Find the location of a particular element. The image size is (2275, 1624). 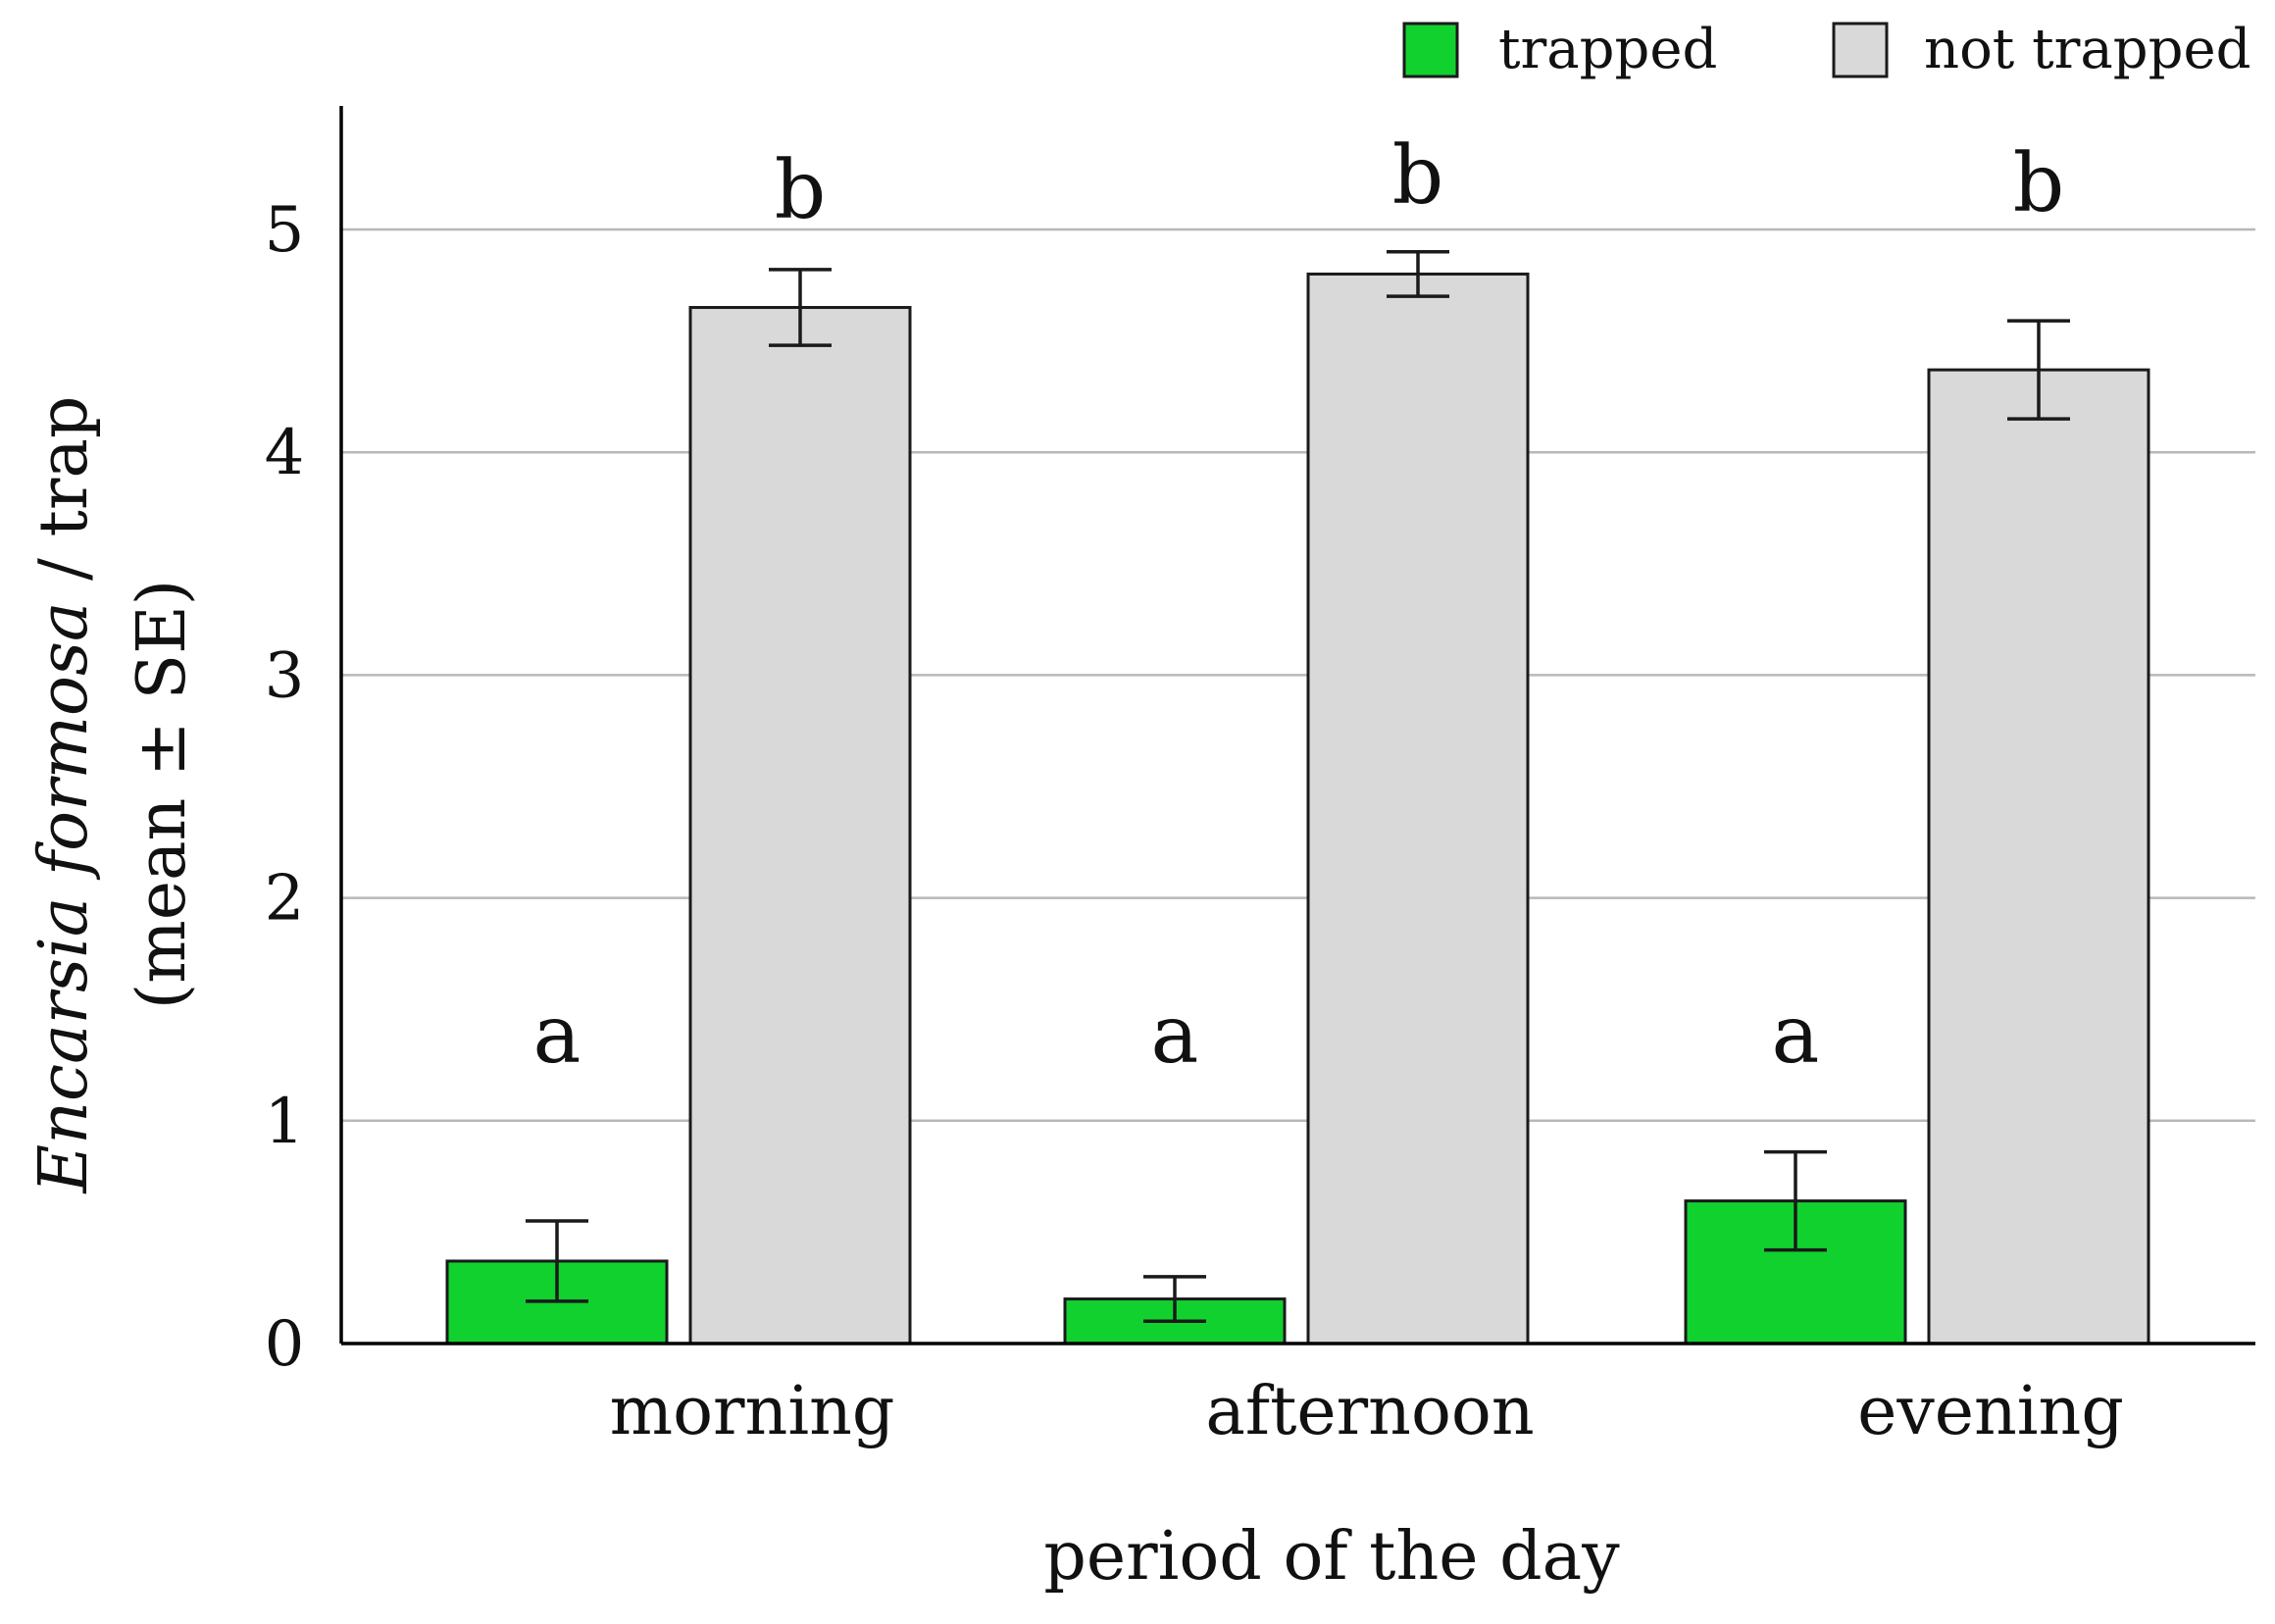

error-bar-trapped-evening is located at coordinates (1795, 1200).